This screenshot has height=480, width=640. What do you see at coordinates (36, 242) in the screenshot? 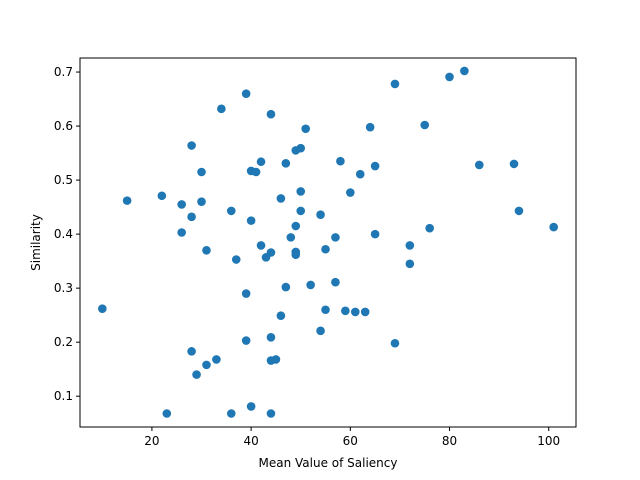
I see `y-axis-label: Similarity` at bounding box center [36, 242].